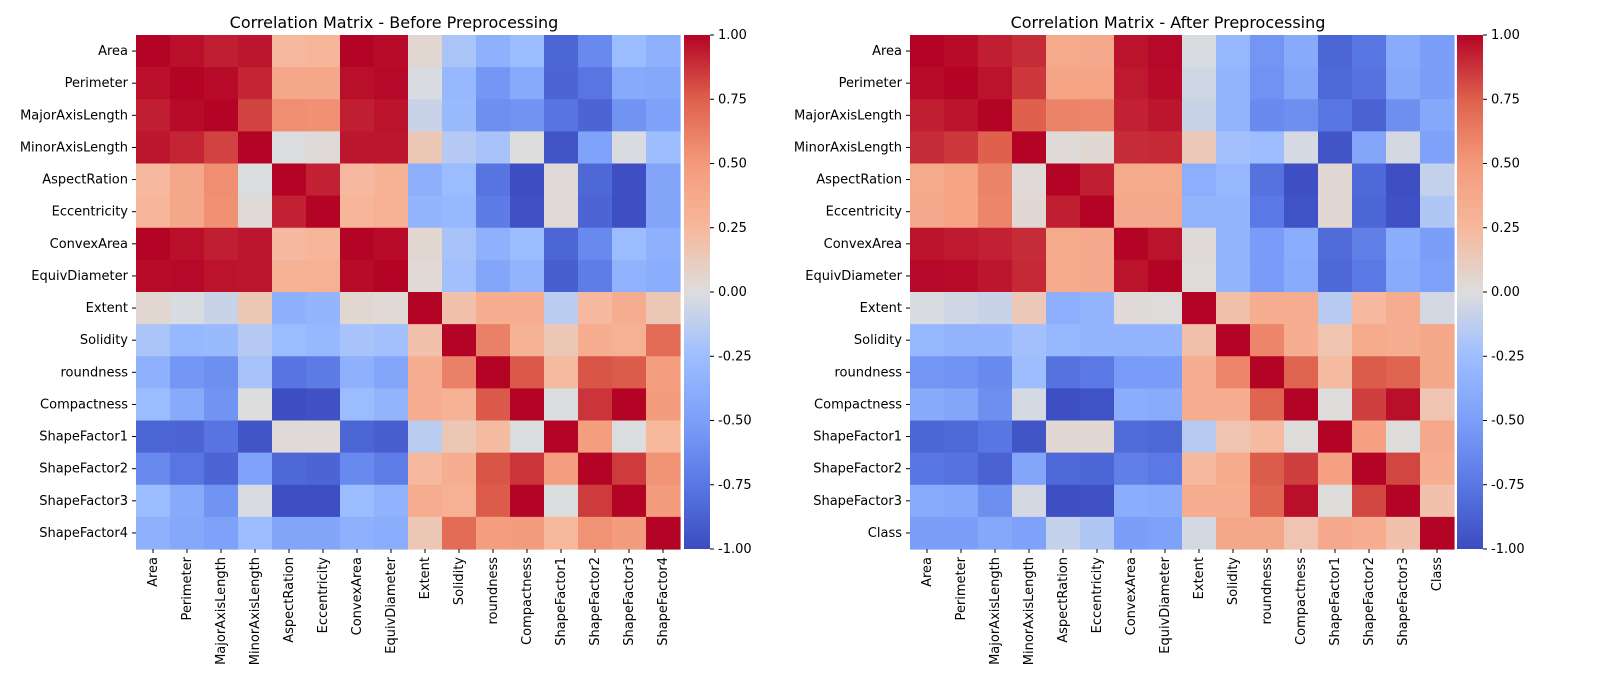 The height and width of the screenshot is (700, 1600). What do you see at coordinates (848, 147) in the screenshot?
I see `row-label: MinorAxisLength` at bounding box center [848, 147].